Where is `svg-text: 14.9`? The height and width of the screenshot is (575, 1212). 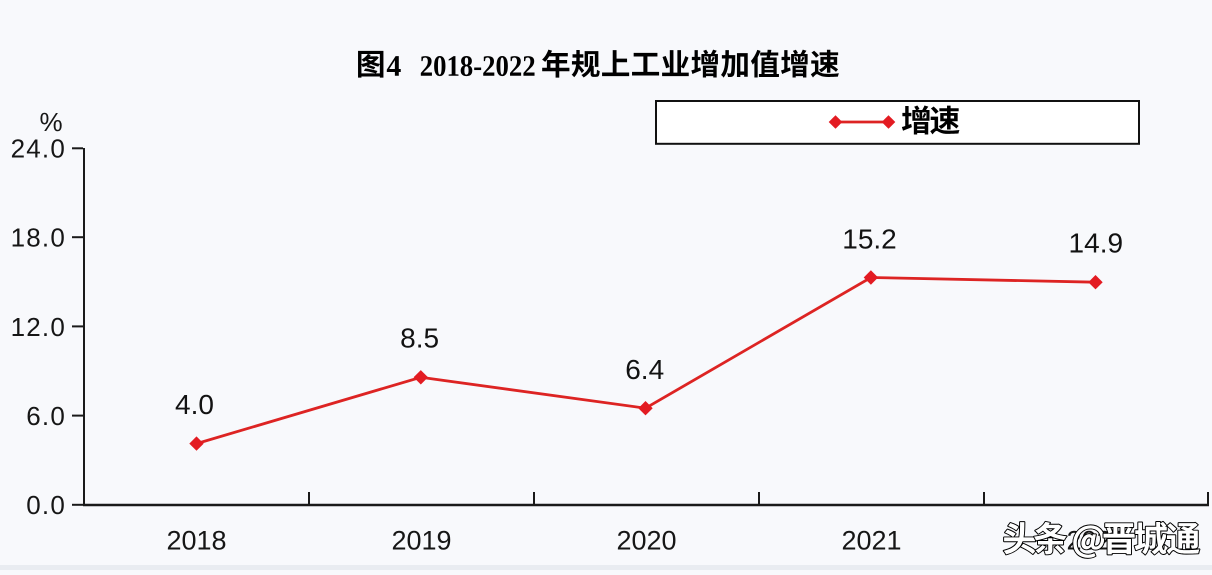 svg-text: 14.9 is located at coordinates (1096, 243).